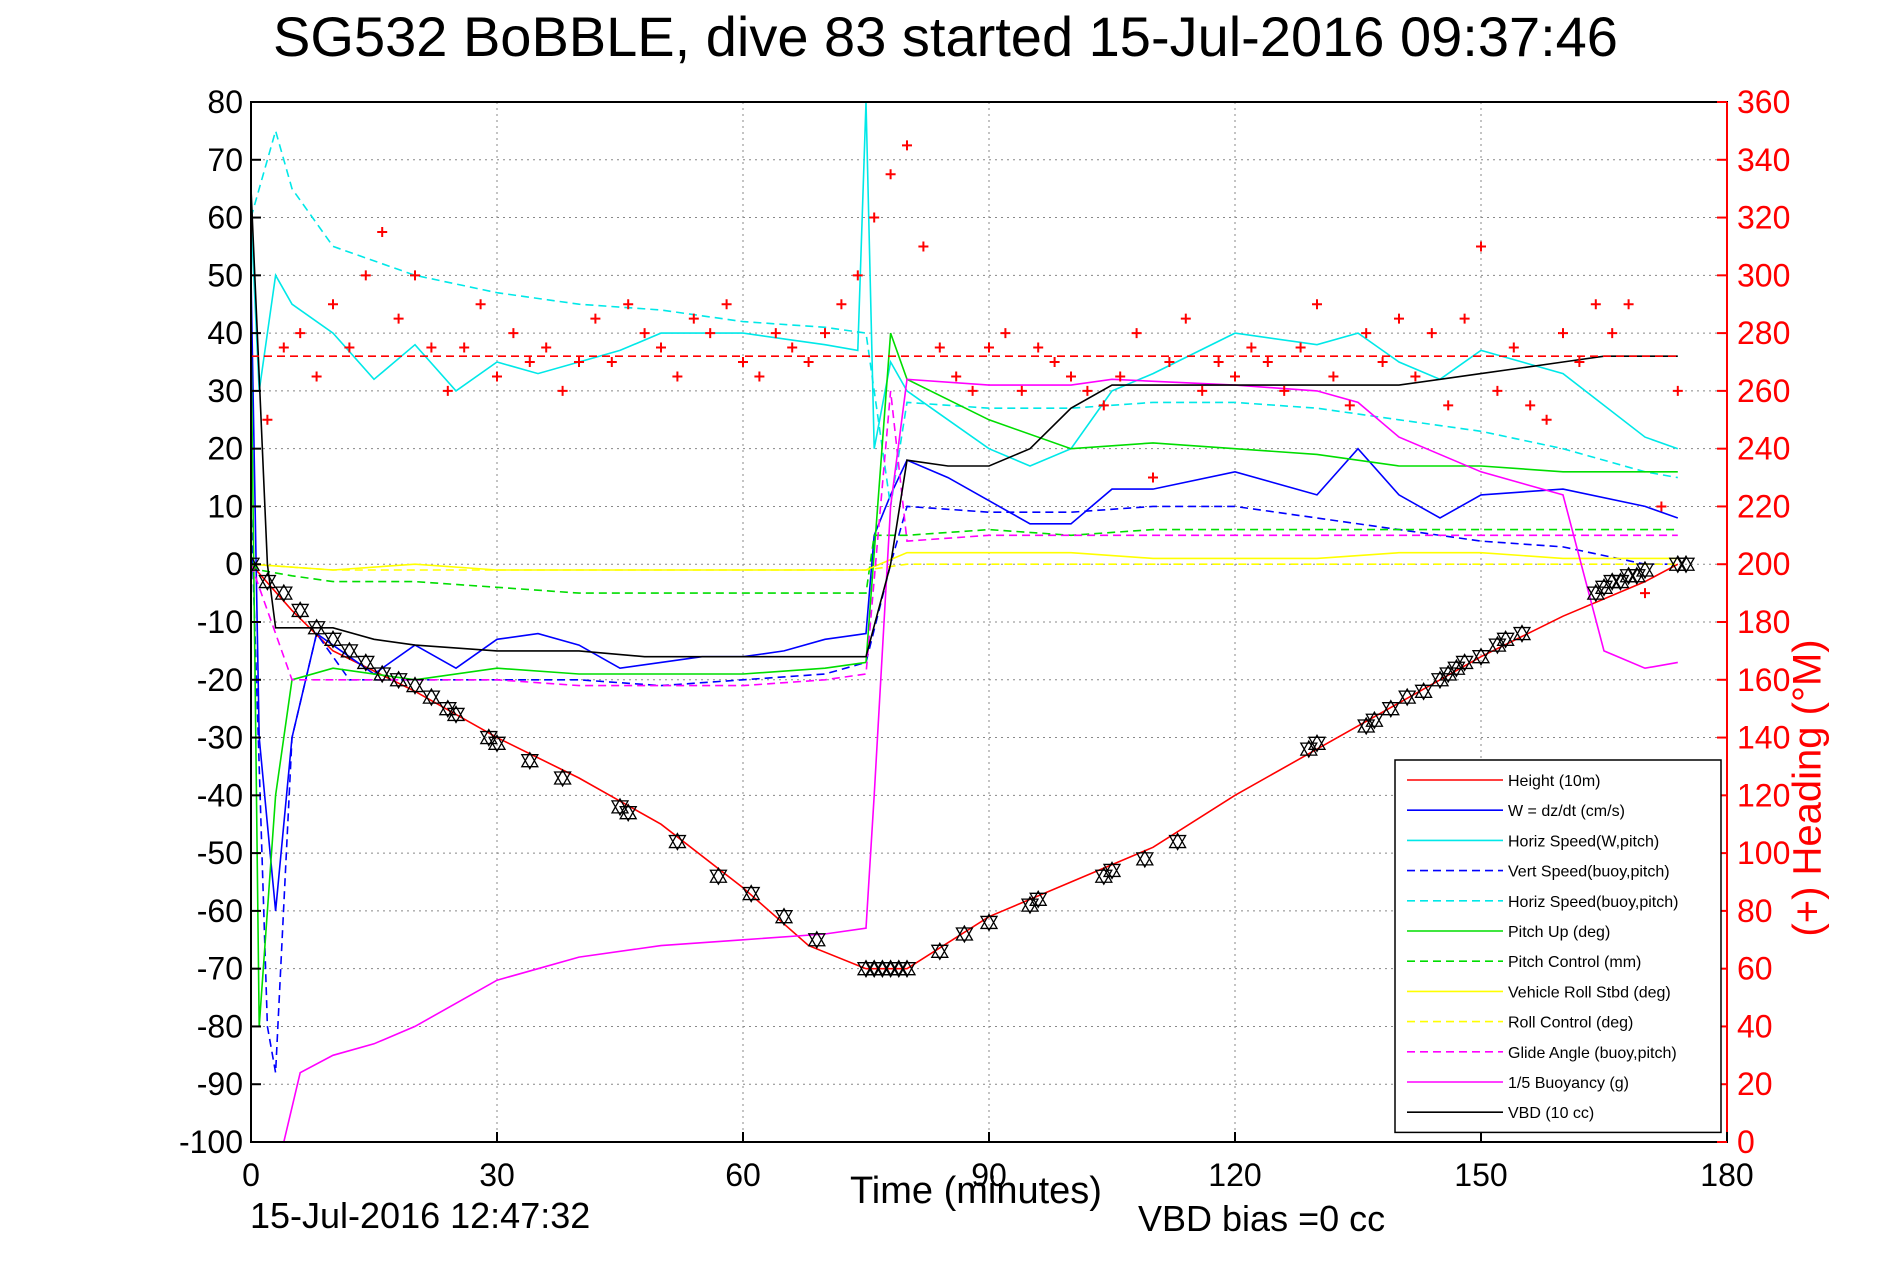 This screenshot has width=1891, height=1262. What do you see at coordinates (1763, 738) in the screenshot?
I see `right-tick-label: 140` at bounding box center [1763, 738].